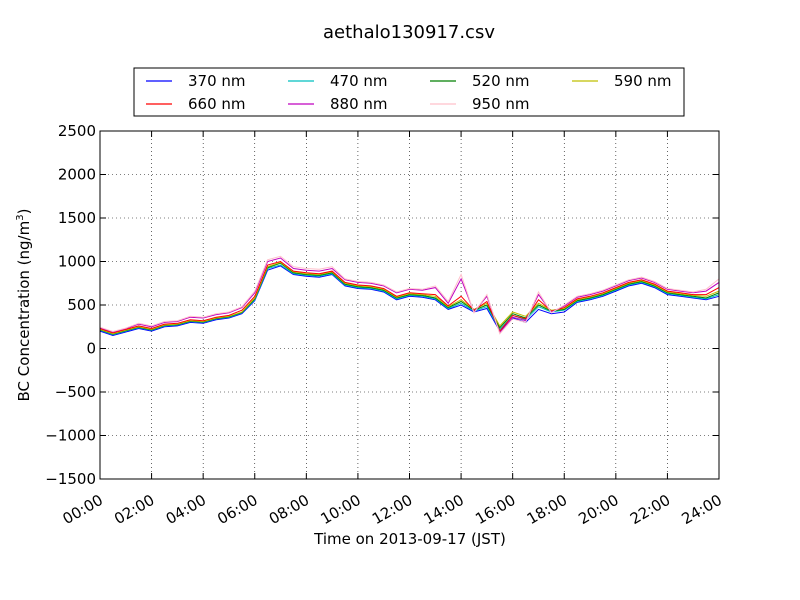 The width and height of the screenshot is (800, 600). I want to click on y-axis-label: BC Concentration (ng/m3), so click(24, 305).